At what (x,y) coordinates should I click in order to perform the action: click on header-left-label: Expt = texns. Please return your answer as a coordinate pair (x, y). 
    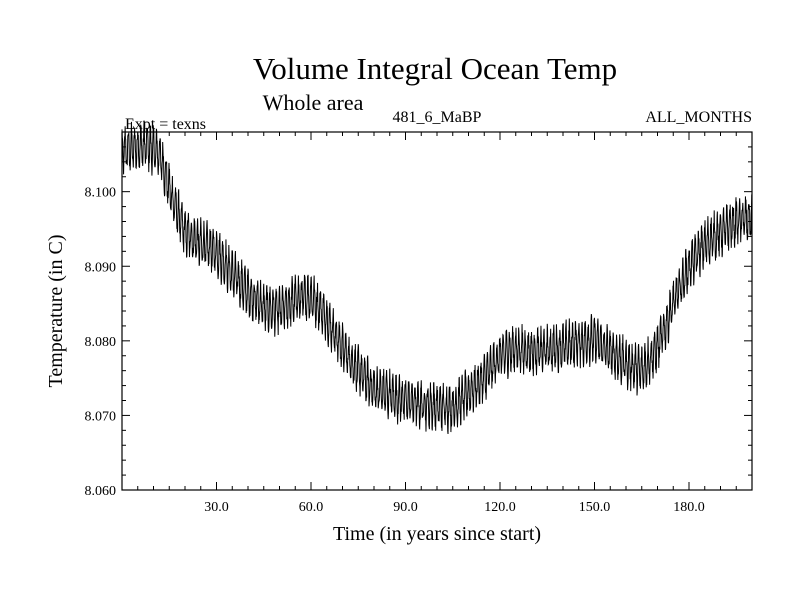
    Looking at the image, I should click on (165, 124).